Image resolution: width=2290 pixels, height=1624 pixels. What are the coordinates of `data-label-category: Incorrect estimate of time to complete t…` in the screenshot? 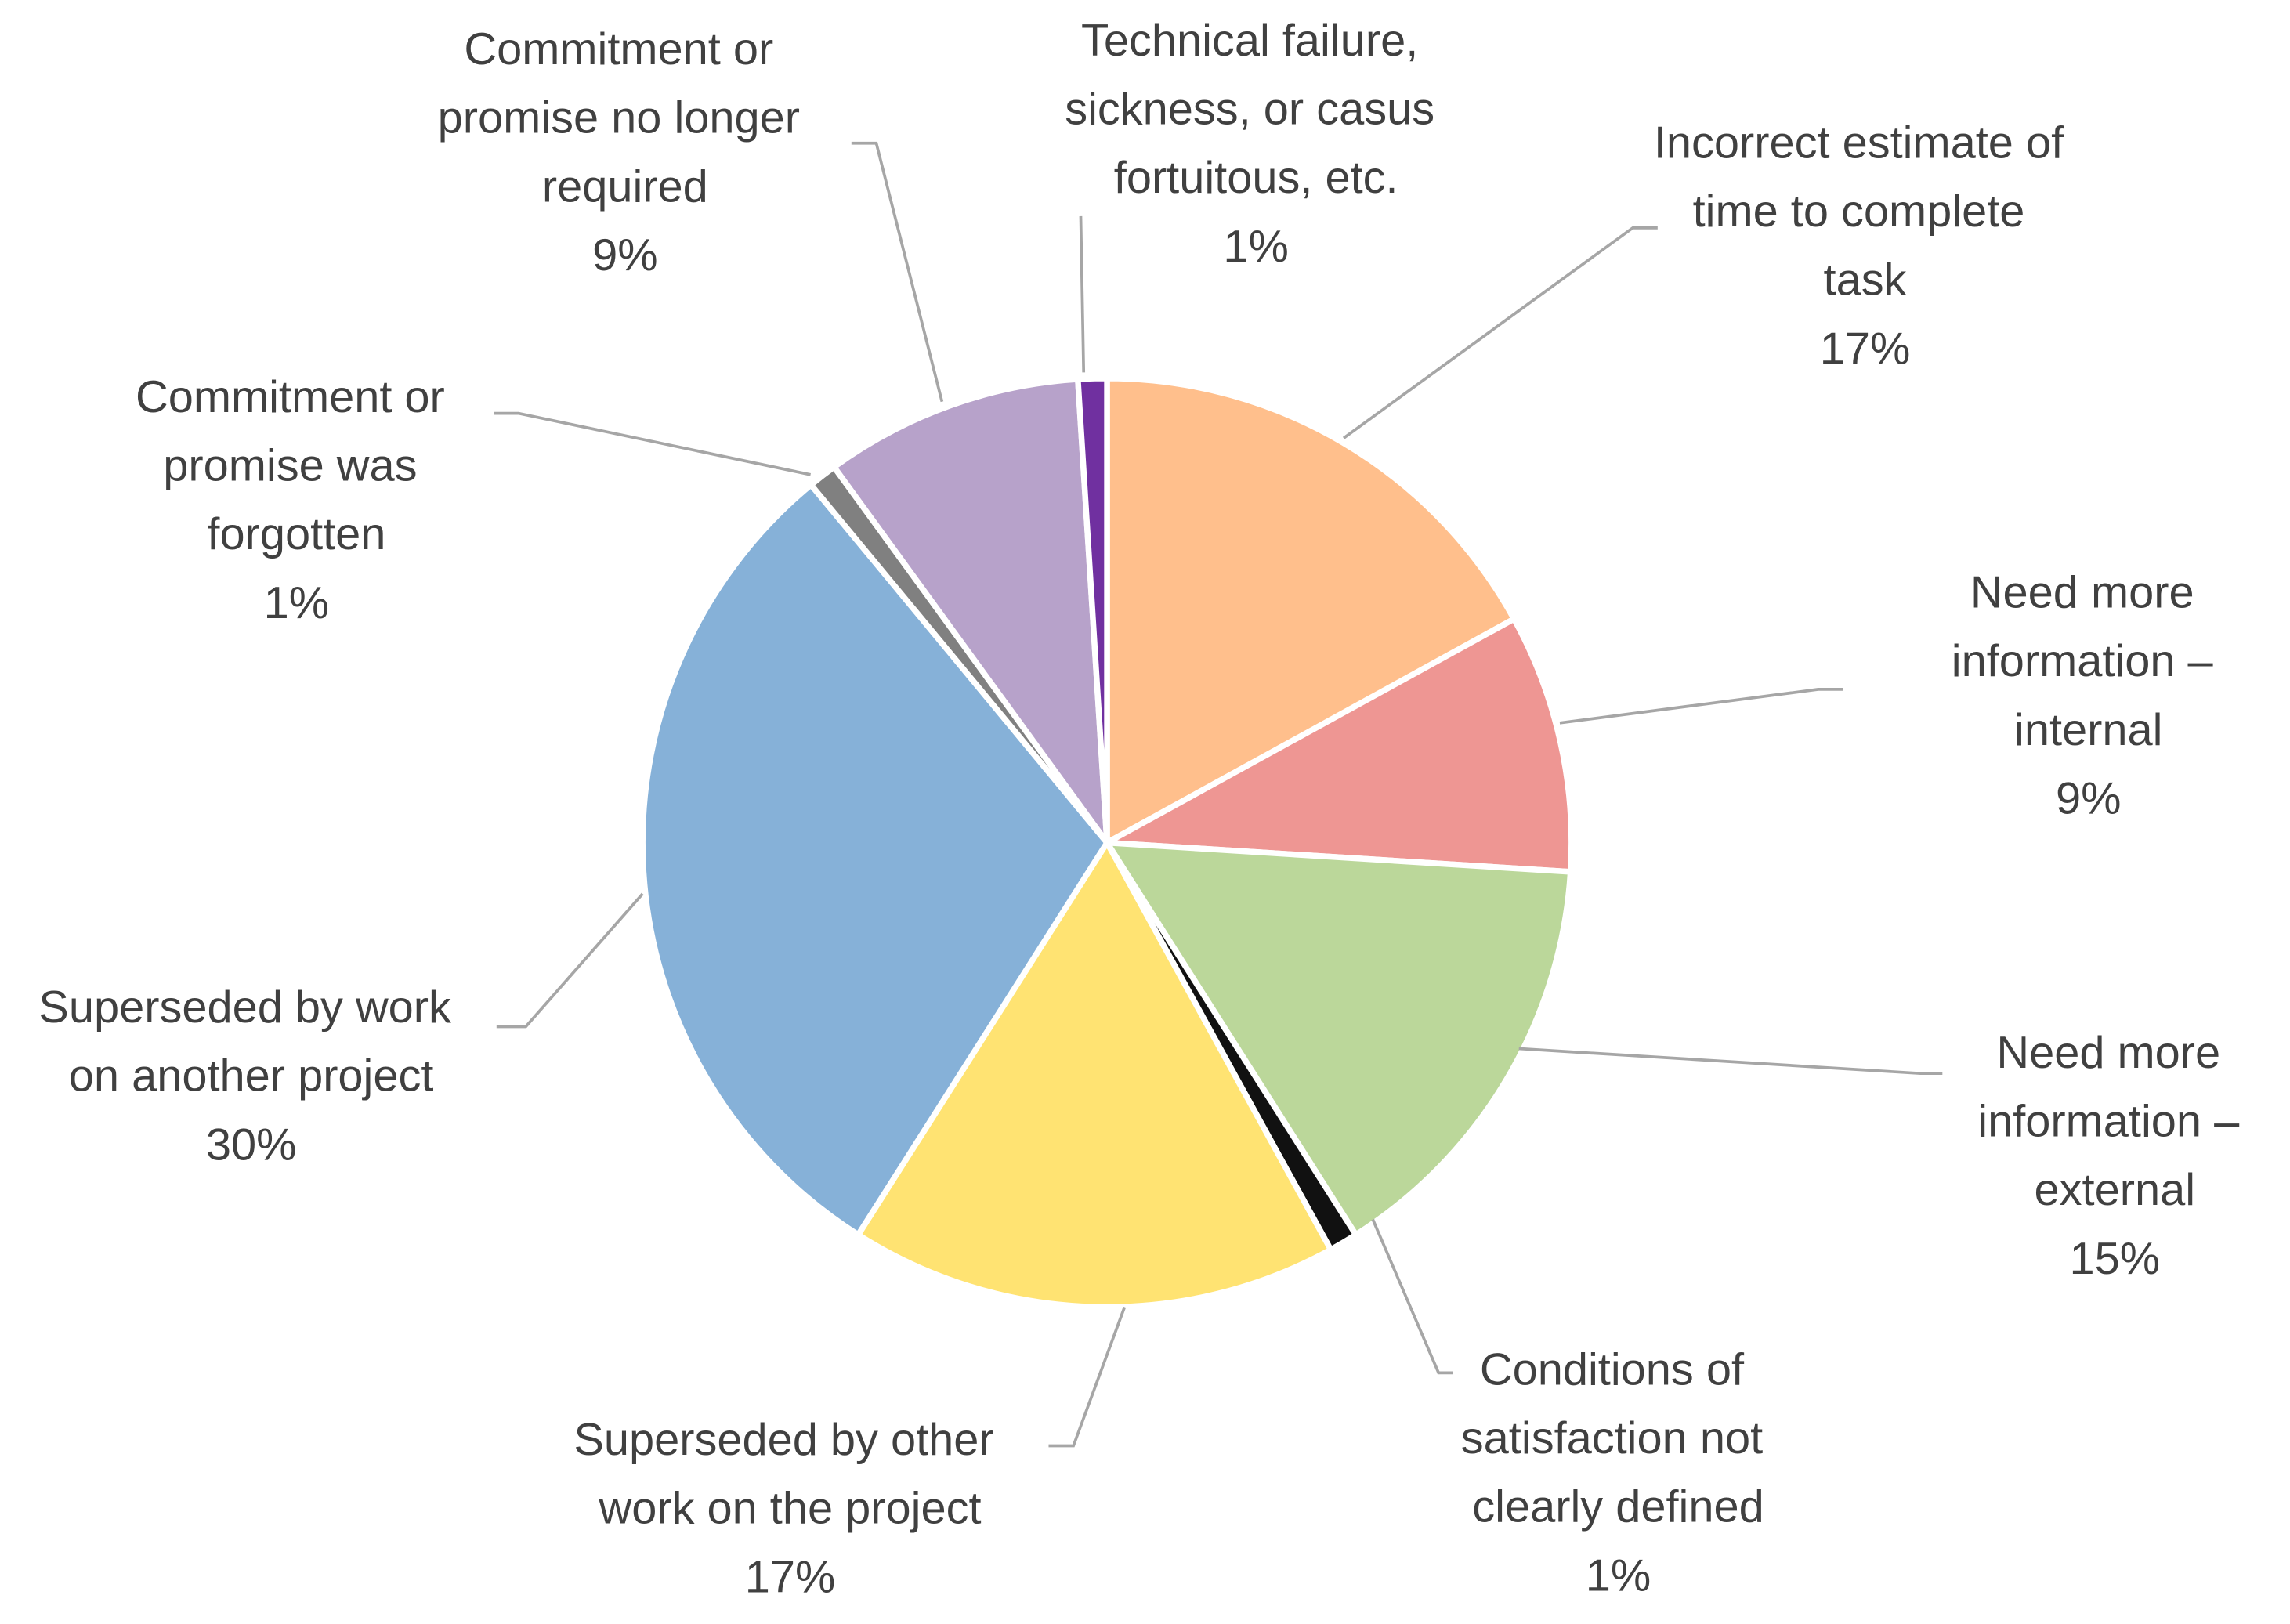 It's located at (1865, 212).